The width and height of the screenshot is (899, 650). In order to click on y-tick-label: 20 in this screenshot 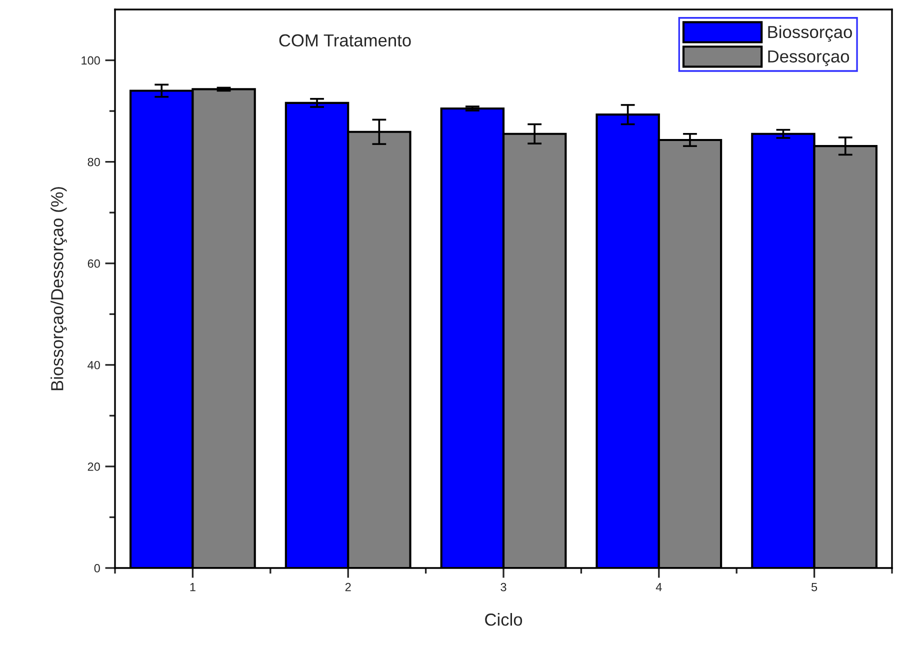, I will do `click(94, 466)`.